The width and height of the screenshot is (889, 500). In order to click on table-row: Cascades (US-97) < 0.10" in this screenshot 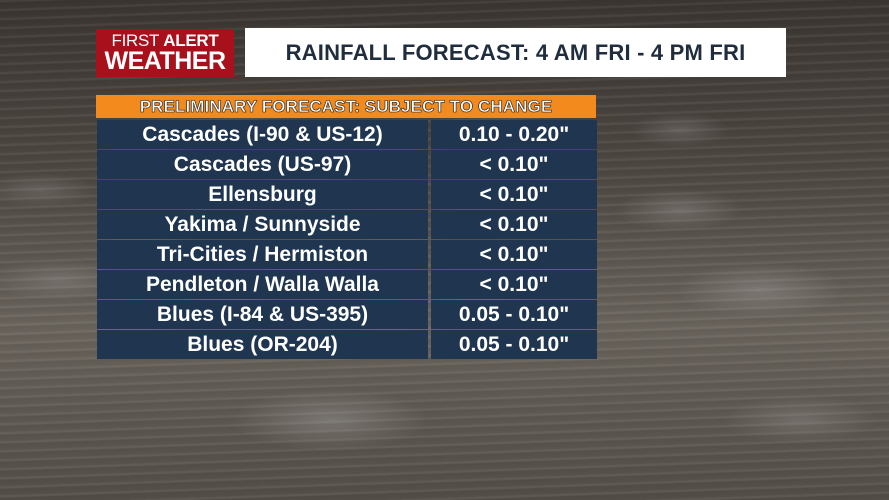, I will do `click(347, 164)`.